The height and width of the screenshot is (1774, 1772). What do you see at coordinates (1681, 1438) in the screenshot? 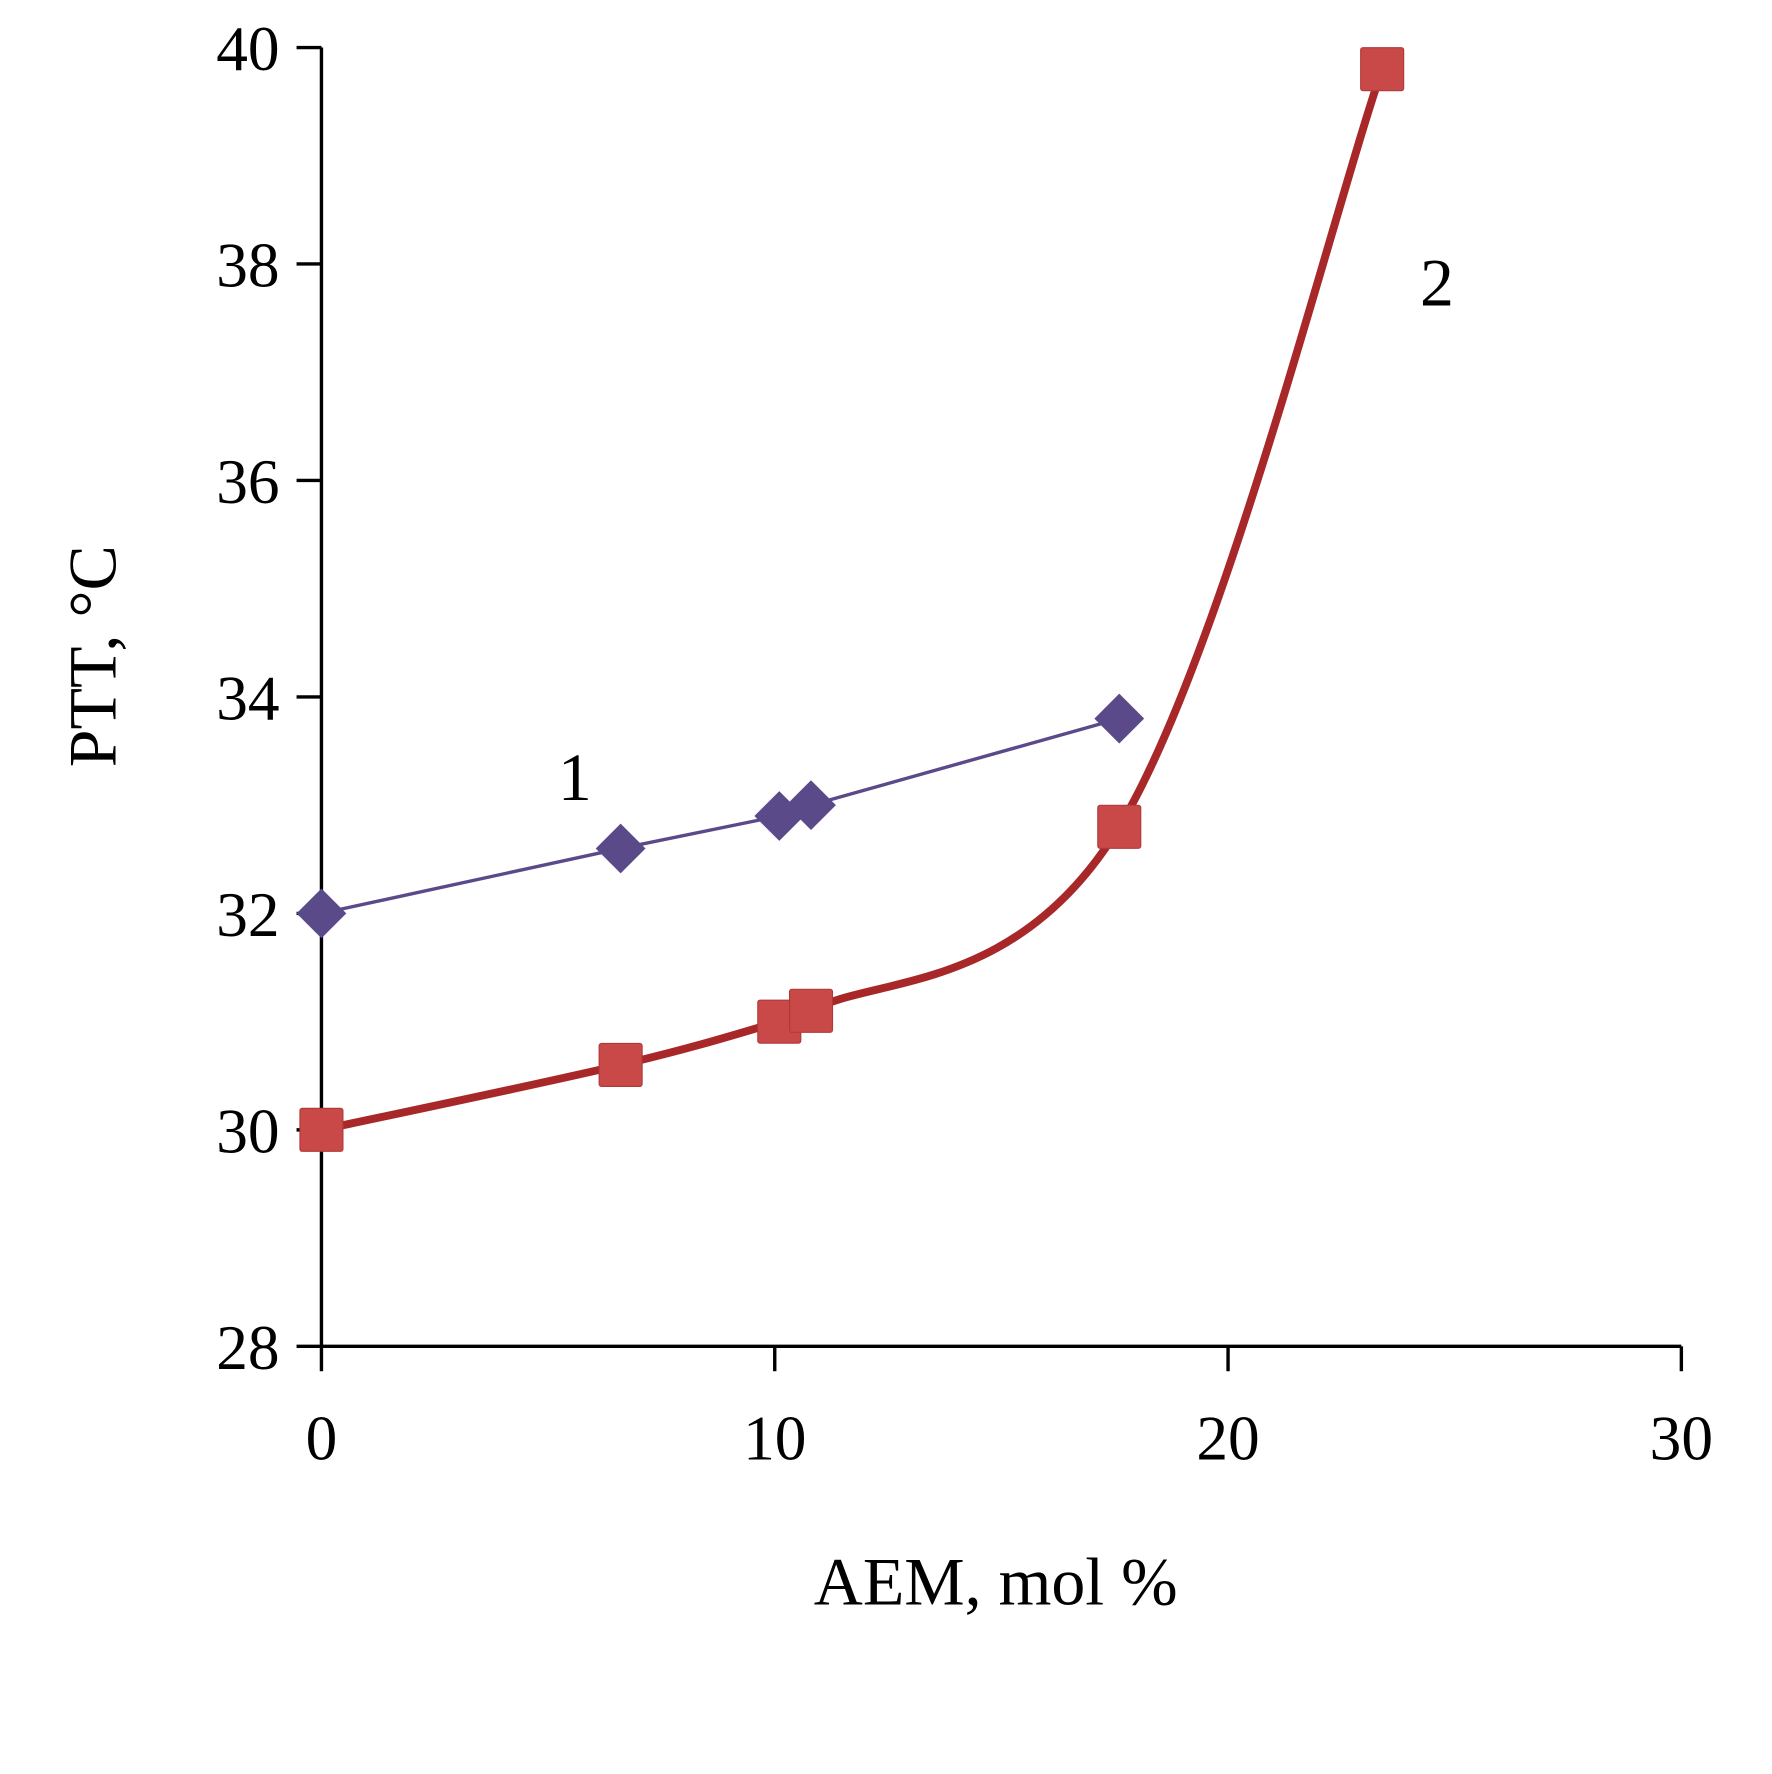
I see `x-tick-label: 30` at bounding box center [1681, 1438].